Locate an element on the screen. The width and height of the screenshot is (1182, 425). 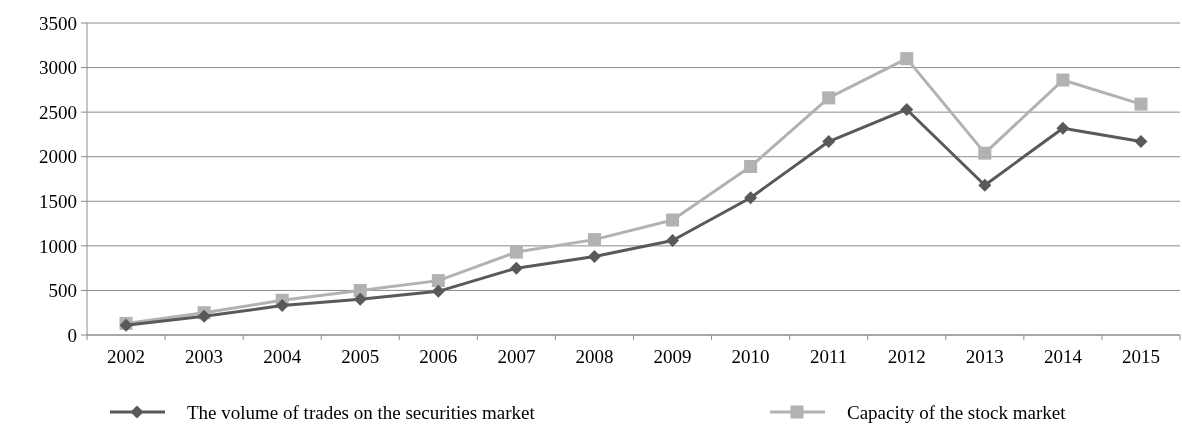
x-tick-label: 2002 is located at coordinates (126, 356).